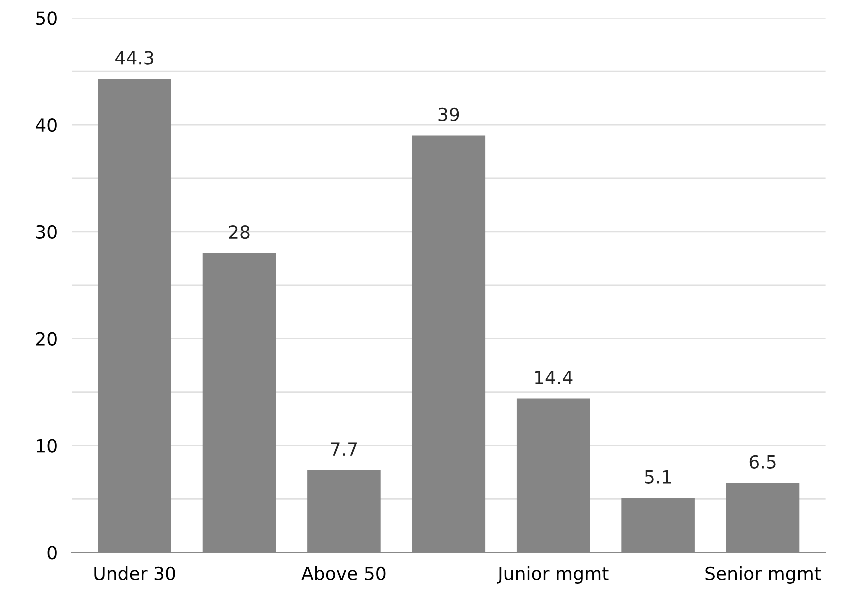 The image size is (847, 604). Describe the element at coordinates (135, 58) in the screenshot. I see `data-label: 44.3` at that location.